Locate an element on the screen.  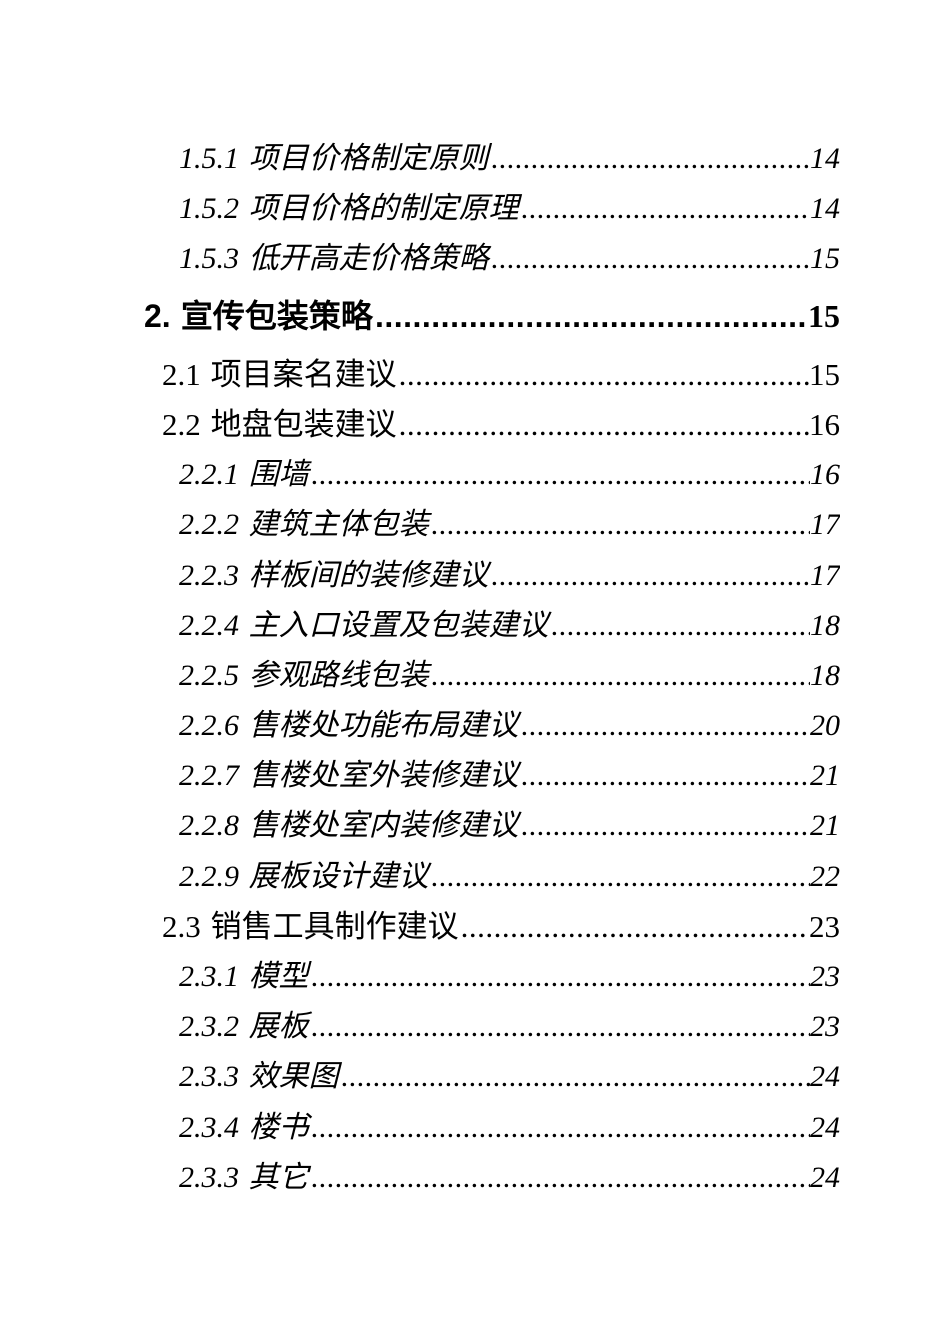
toc-entry: 2.2.6 售楼处功能布局建议 20 is located at coordinates (509, 718).